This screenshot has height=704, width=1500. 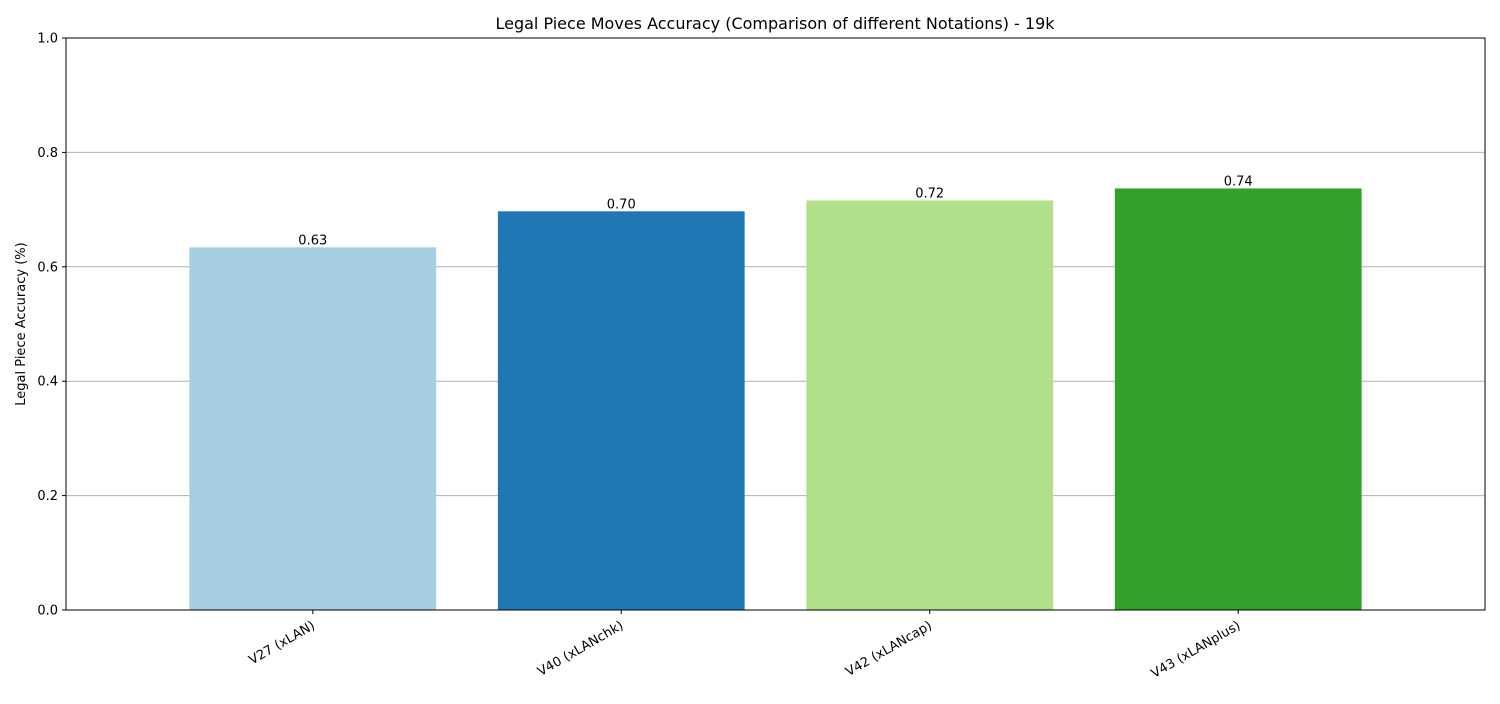 What do you see at coordinates (621, 204) in the screenshot?
I see `data-label: 0.70` at bounding box center [621, 204].